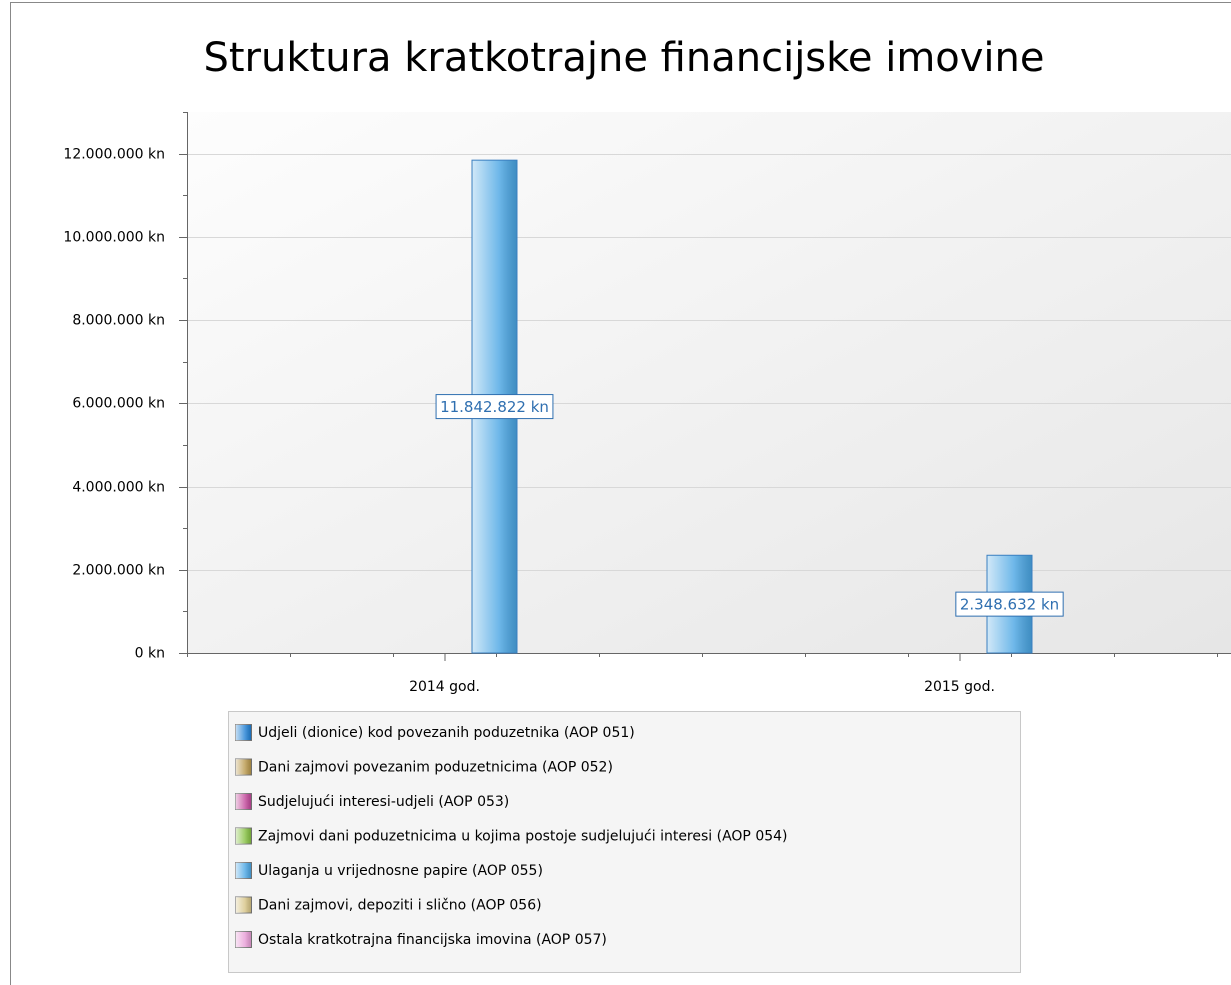 This screenshot has width=1231, height=985. What do you see at coordinates (400, 871) in the screenshot?
I see `legend-label: Ulaganja u vrijednosne papire (AOP 055)` at bounding box center [400, 871].